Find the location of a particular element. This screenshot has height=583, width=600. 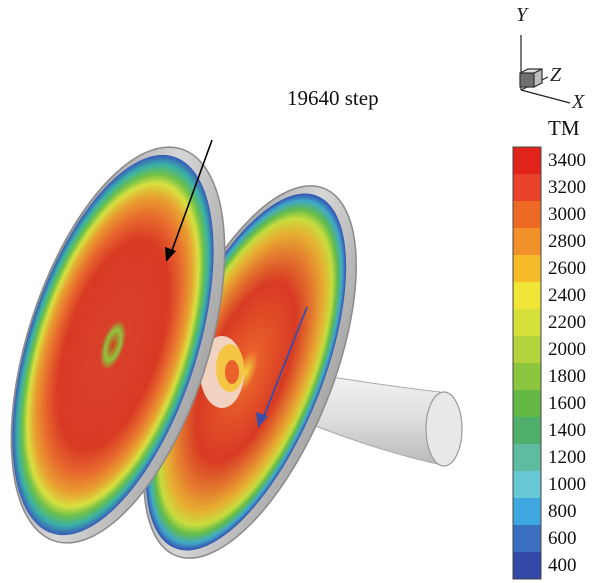

color-bar is located at coordinates (527, 363).